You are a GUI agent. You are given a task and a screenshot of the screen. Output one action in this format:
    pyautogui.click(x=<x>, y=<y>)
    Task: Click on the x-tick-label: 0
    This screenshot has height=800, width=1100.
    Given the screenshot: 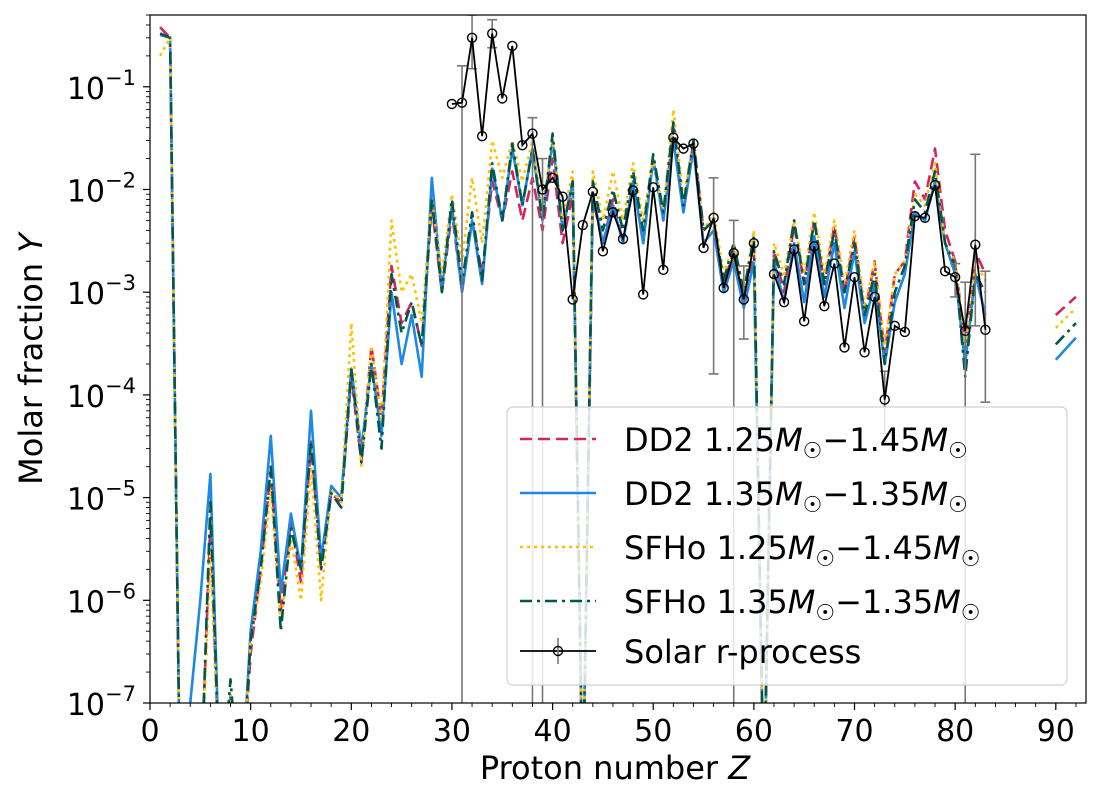 What is the action you would take?
    pyautogui.click(x=149, y=731)
    